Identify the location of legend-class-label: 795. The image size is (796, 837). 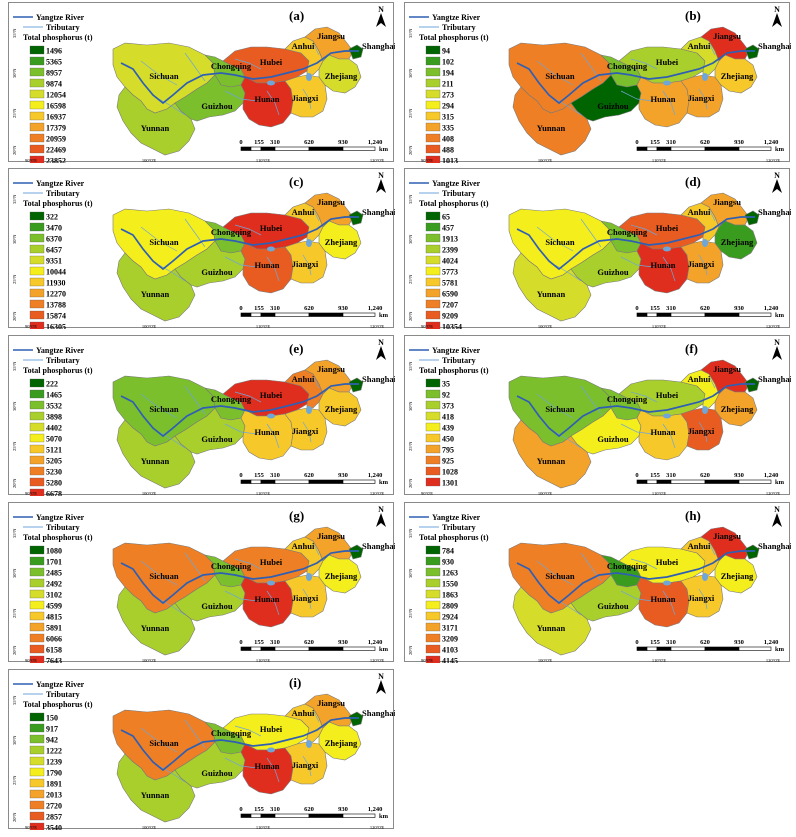
(448, 450).